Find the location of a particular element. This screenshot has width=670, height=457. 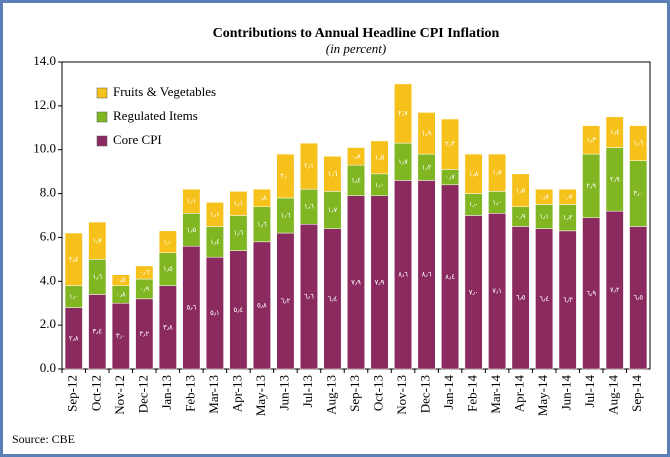

x-tick-label: May-13 is located at coordinates (260, 395).